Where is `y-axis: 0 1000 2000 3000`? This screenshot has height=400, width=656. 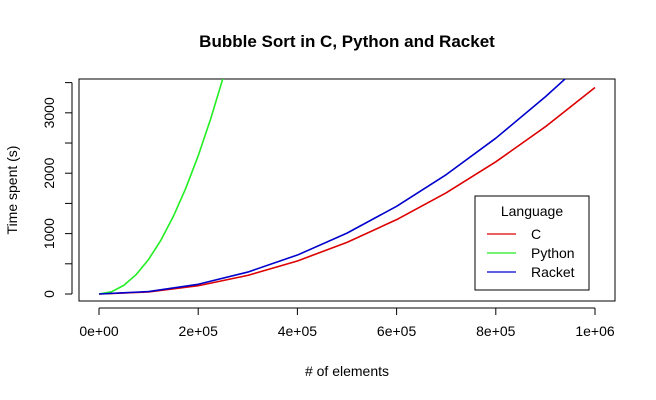 y-axis: 0 1000 2000 3000 is located at coordinates (57, 190).